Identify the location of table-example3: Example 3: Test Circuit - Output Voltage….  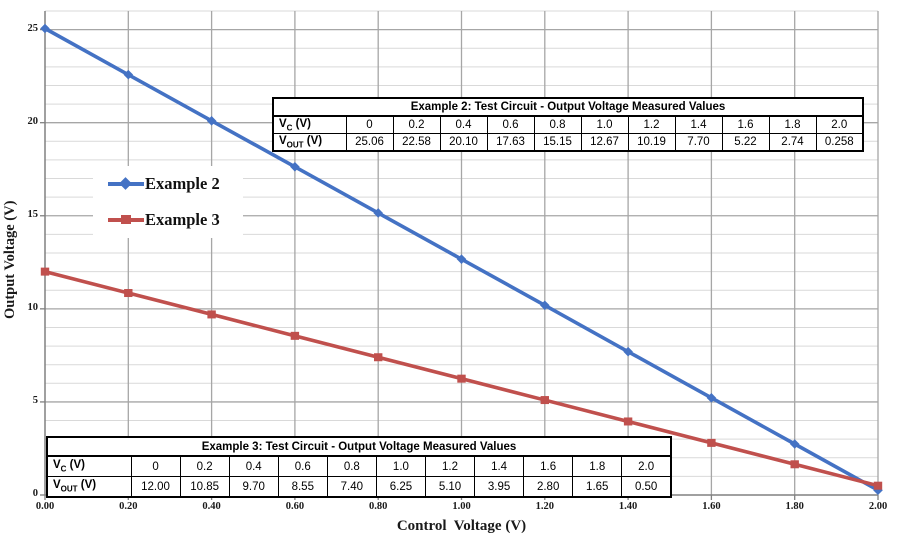
(359, 467).